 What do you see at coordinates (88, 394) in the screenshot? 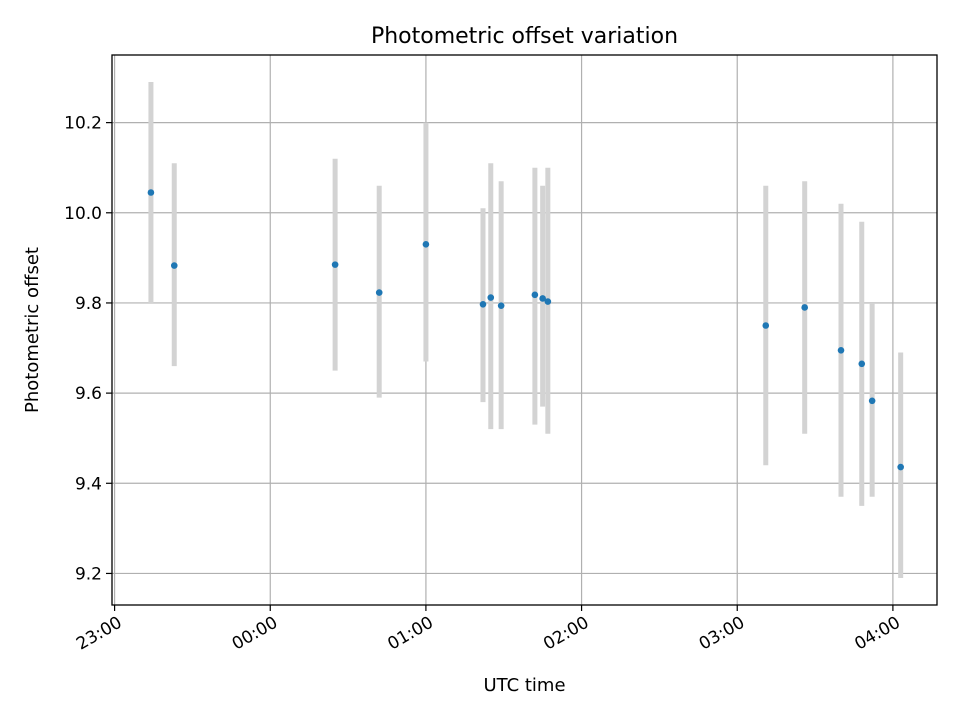
I see `y-tick-label: 9.6` at bounding box center [88, 394].